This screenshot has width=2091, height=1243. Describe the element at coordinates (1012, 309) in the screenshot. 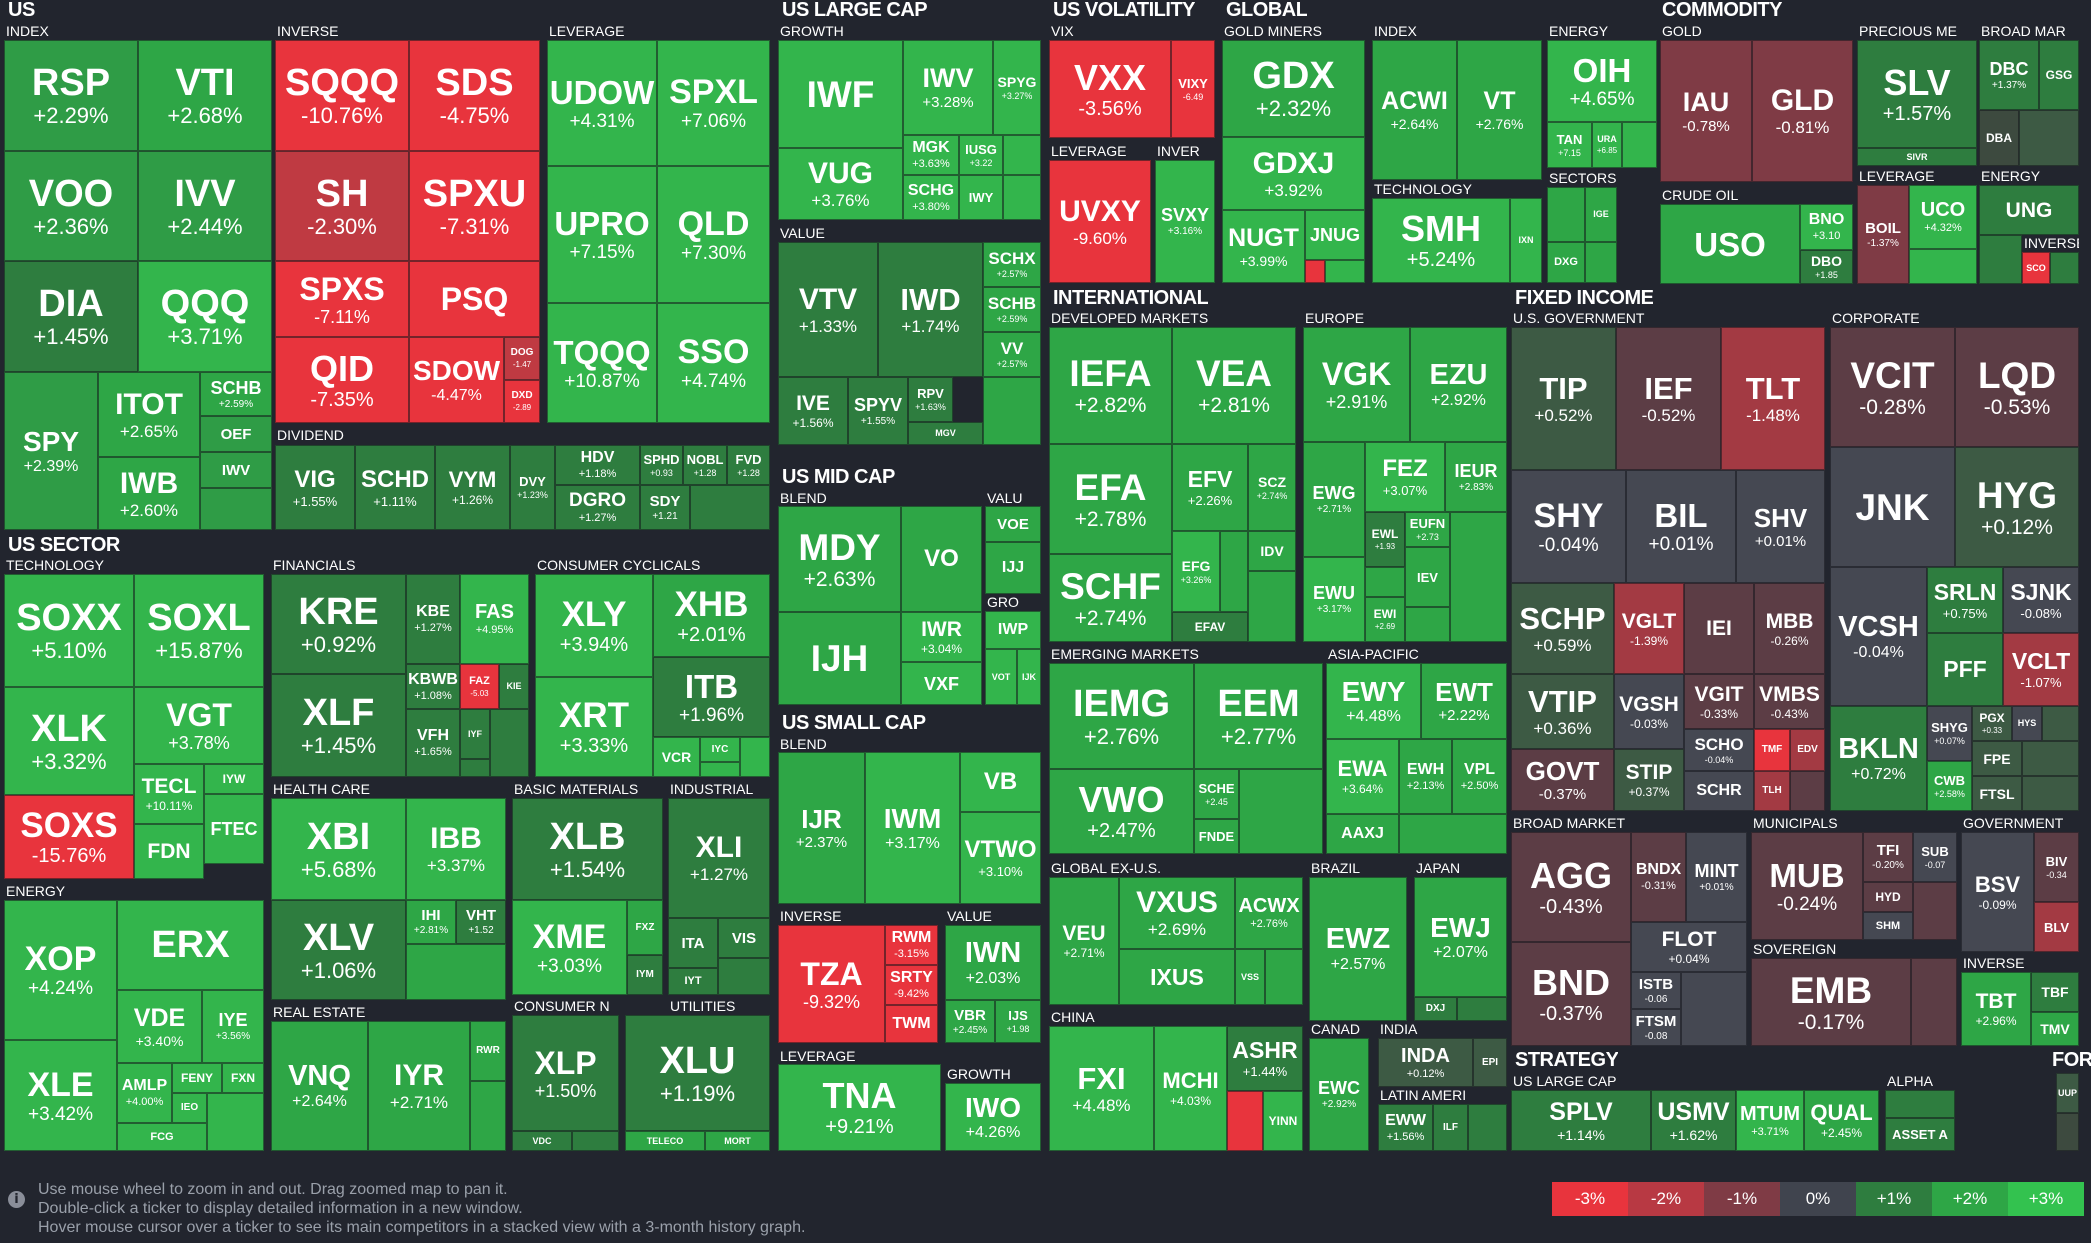

I see `ticker-tile: SCHB +2.59%` at that location.